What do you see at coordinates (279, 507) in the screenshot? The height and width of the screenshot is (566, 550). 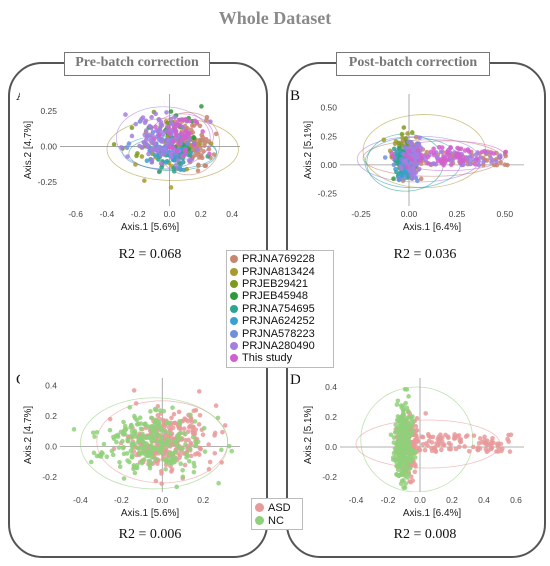 I see `legend-label: ASD` at bounding box center [279, 507].